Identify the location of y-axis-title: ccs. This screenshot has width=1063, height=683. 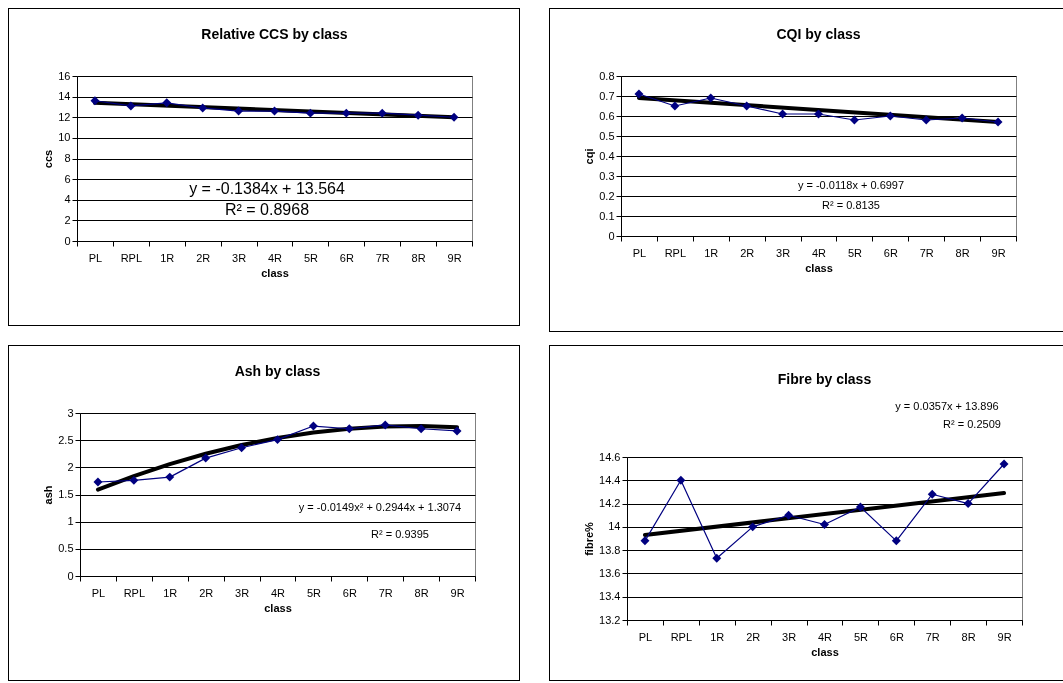
(48, 159).